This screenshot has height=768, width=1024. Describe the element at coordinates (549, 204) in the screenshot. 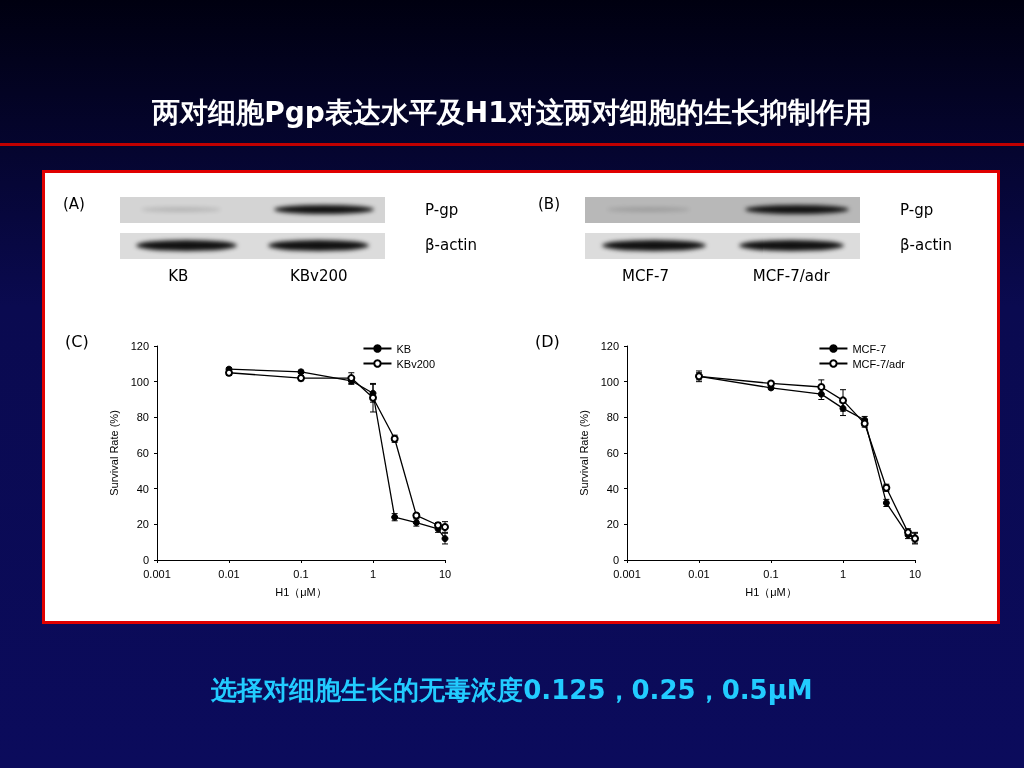

I see `text: (B)` at that location.